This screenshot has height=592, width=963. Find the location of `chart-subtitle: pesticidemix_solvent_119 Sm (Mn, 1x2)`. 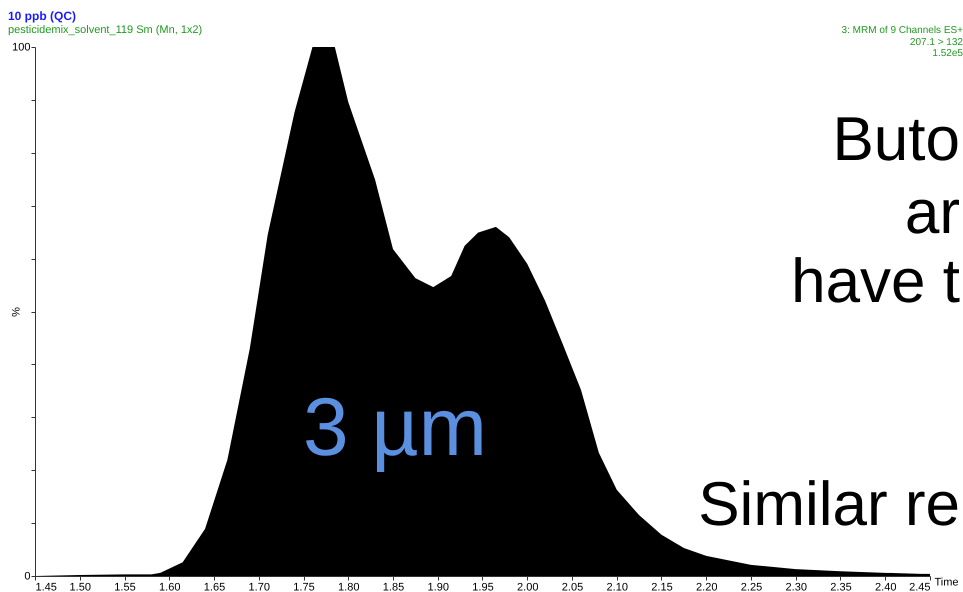

chart-subtitle: pesticidemix_solvent_119 Sm (Mn, 1x2) is located at coordinates (105, 30).